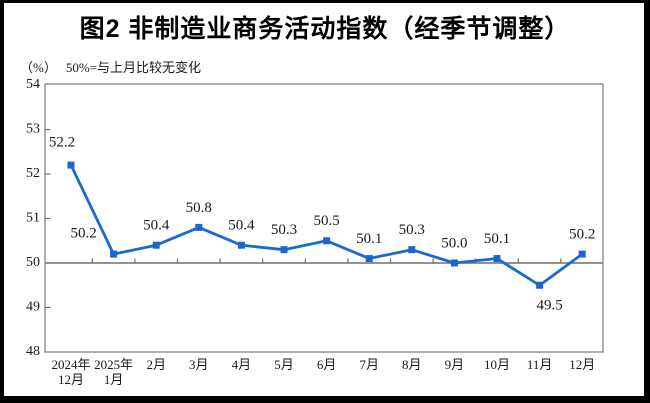  I want to click on data-point-label: 50.8, so click(199, 208).